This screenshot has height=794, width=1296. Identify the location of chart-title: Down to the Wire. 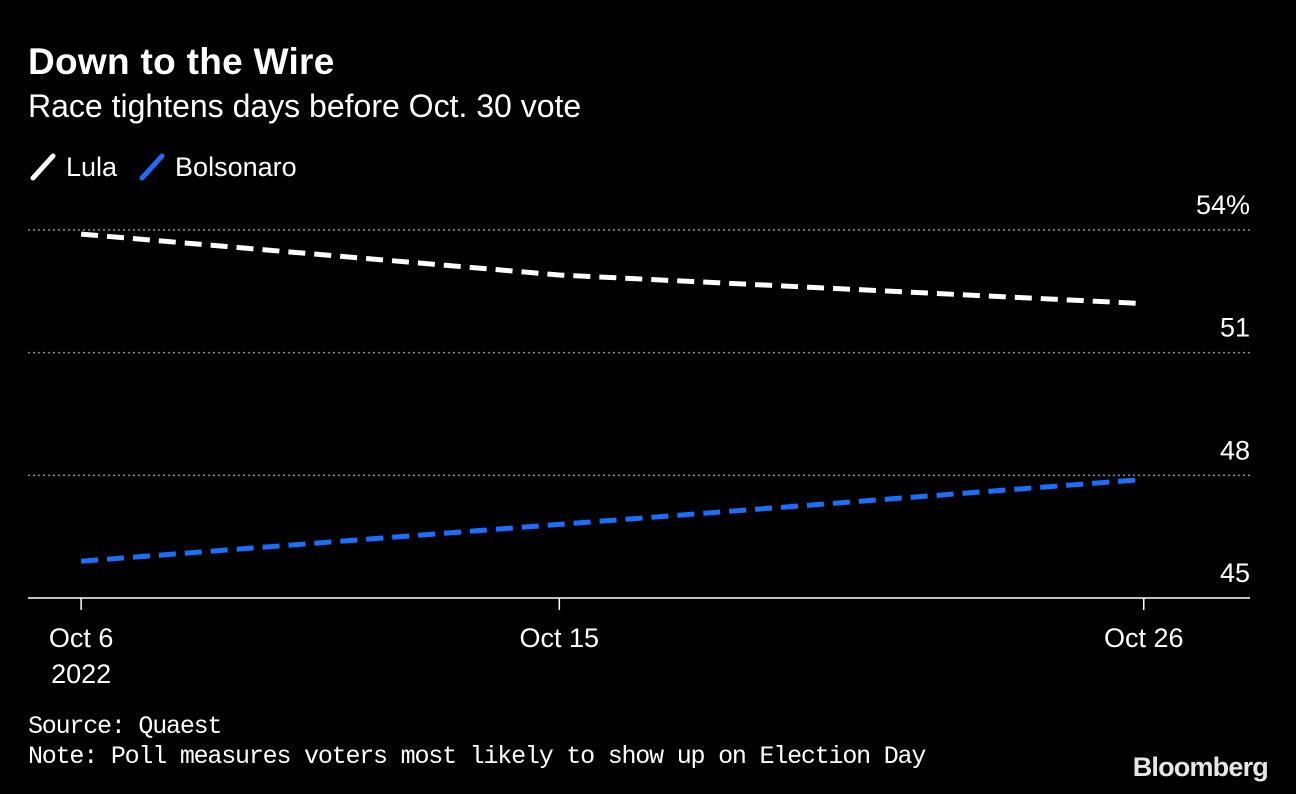
(181, 61).